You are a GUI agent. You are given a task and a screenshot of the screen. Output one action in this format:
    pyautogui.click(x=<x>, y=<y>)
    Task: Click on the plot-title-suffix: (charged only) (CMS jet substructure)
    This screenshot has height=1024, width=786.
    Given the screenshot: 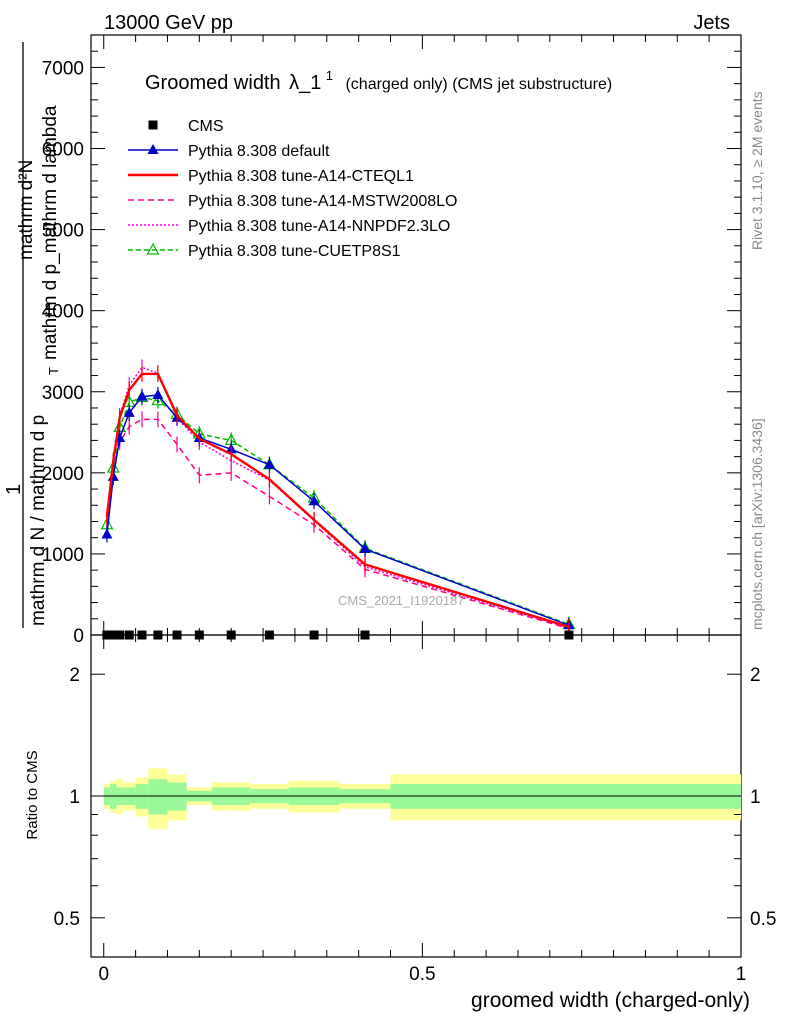 What is the action you would take?
    pyautogui.click(x=478, y=84)
    